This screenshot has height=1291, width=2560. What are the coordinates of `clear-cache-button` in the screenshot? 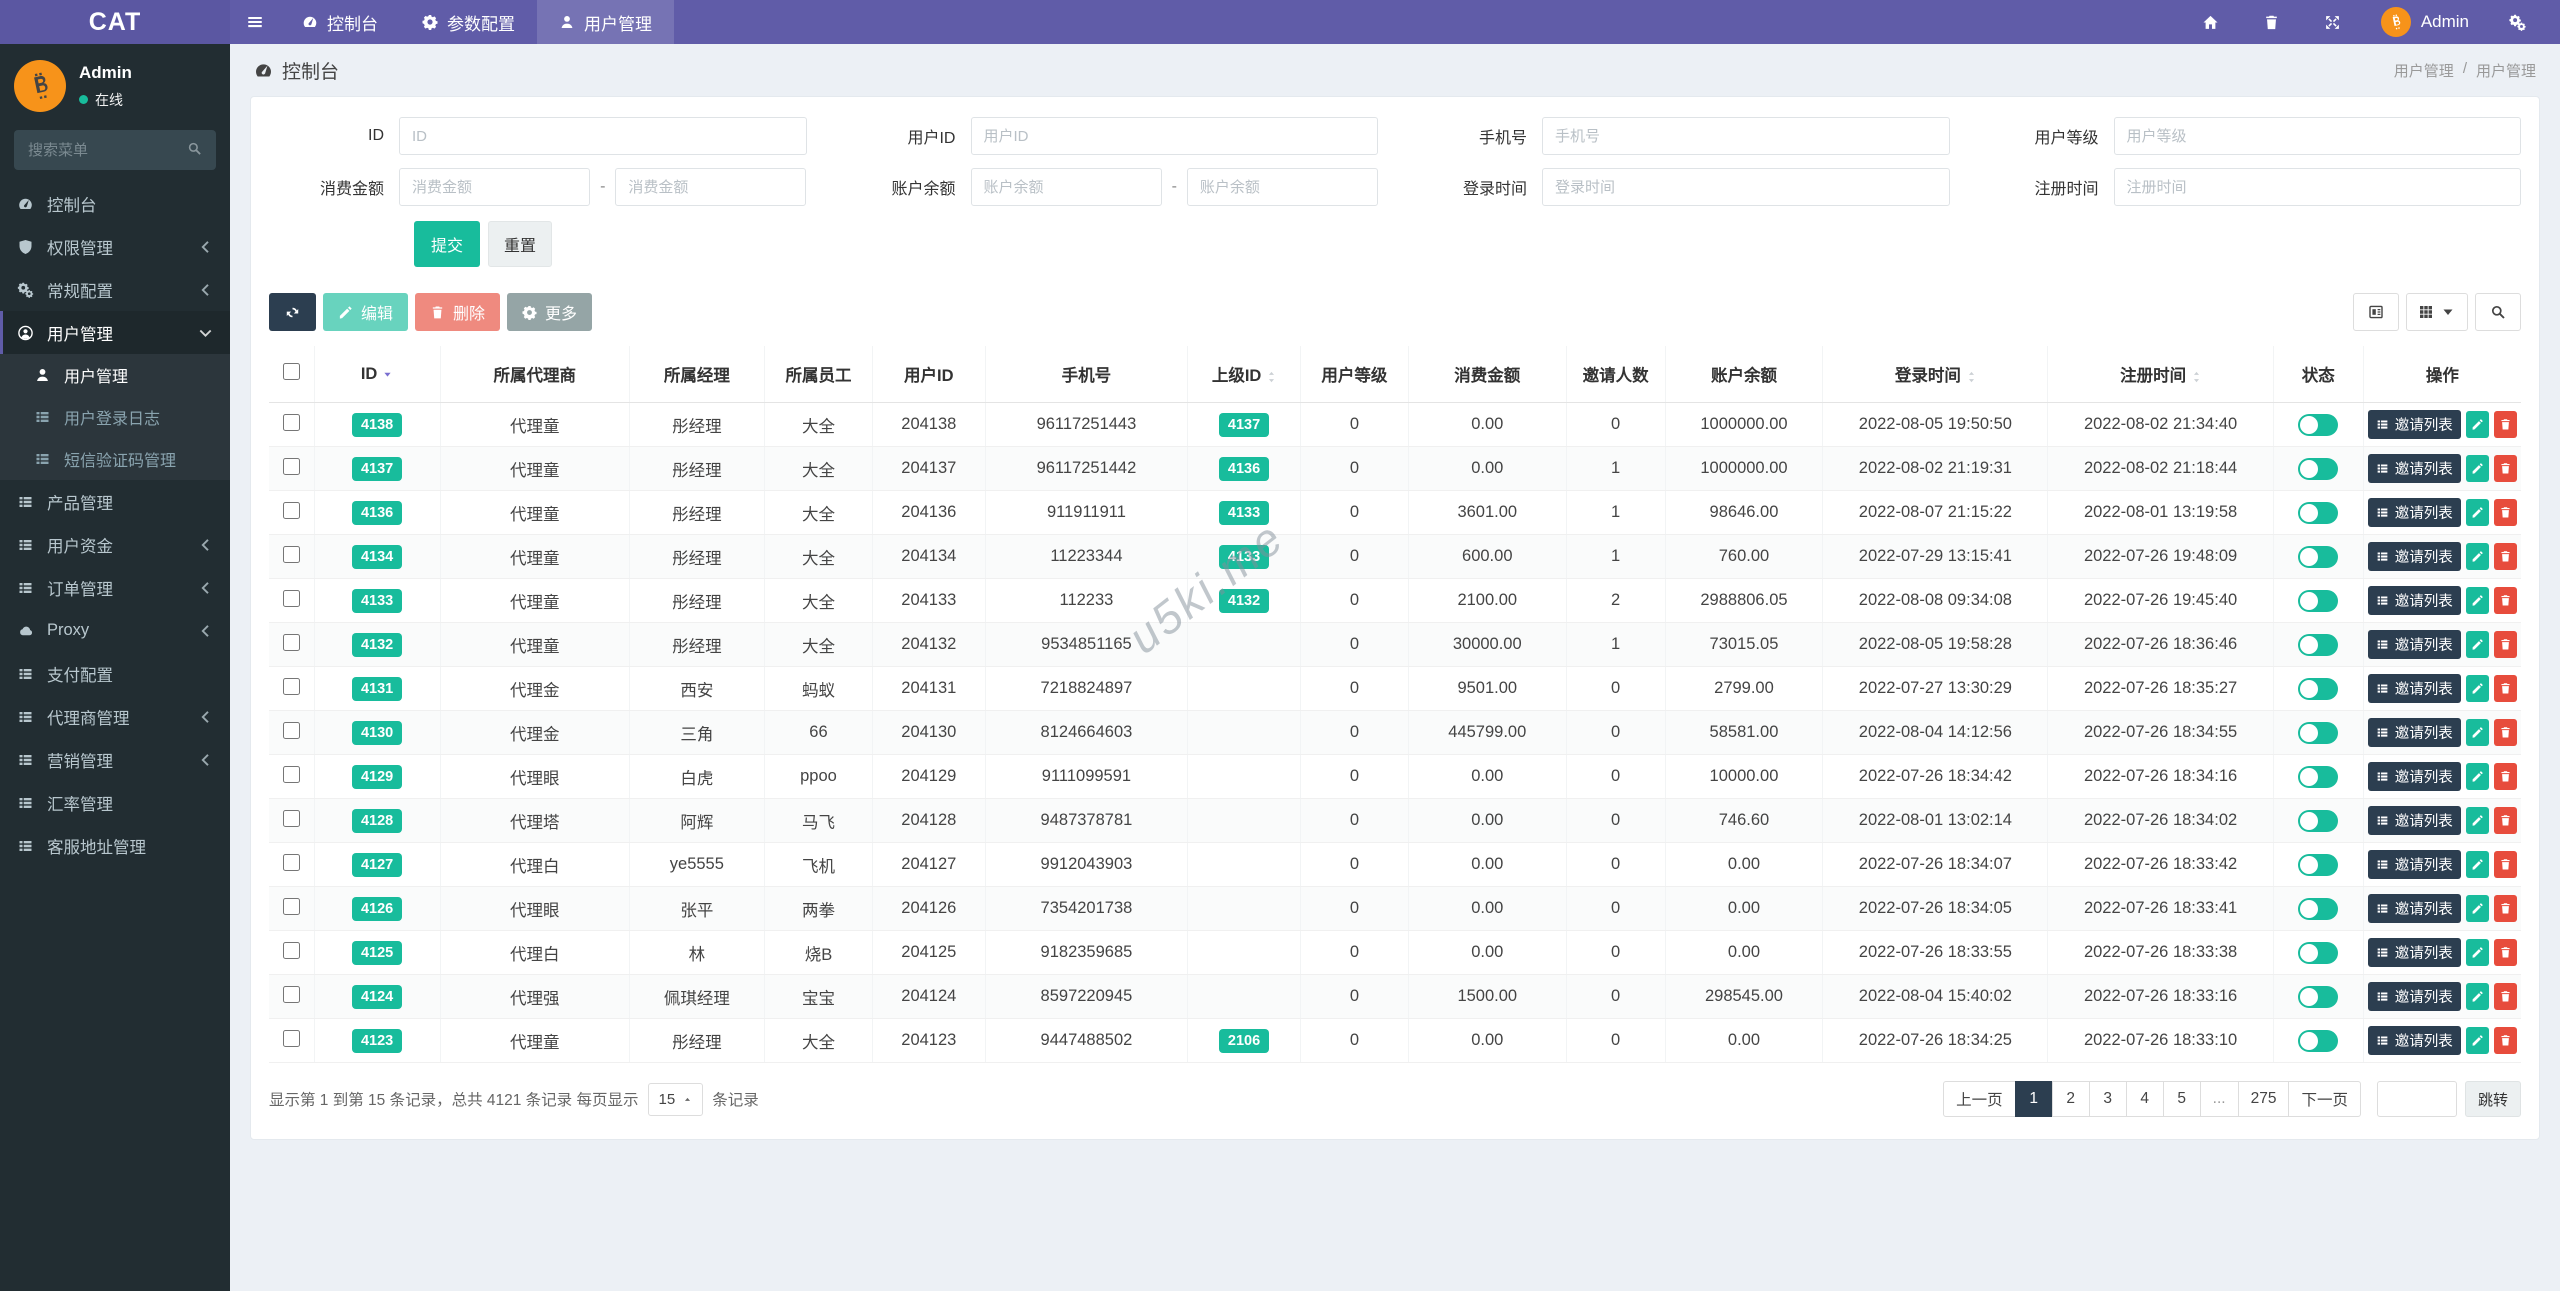 It's located at (2271, 22).